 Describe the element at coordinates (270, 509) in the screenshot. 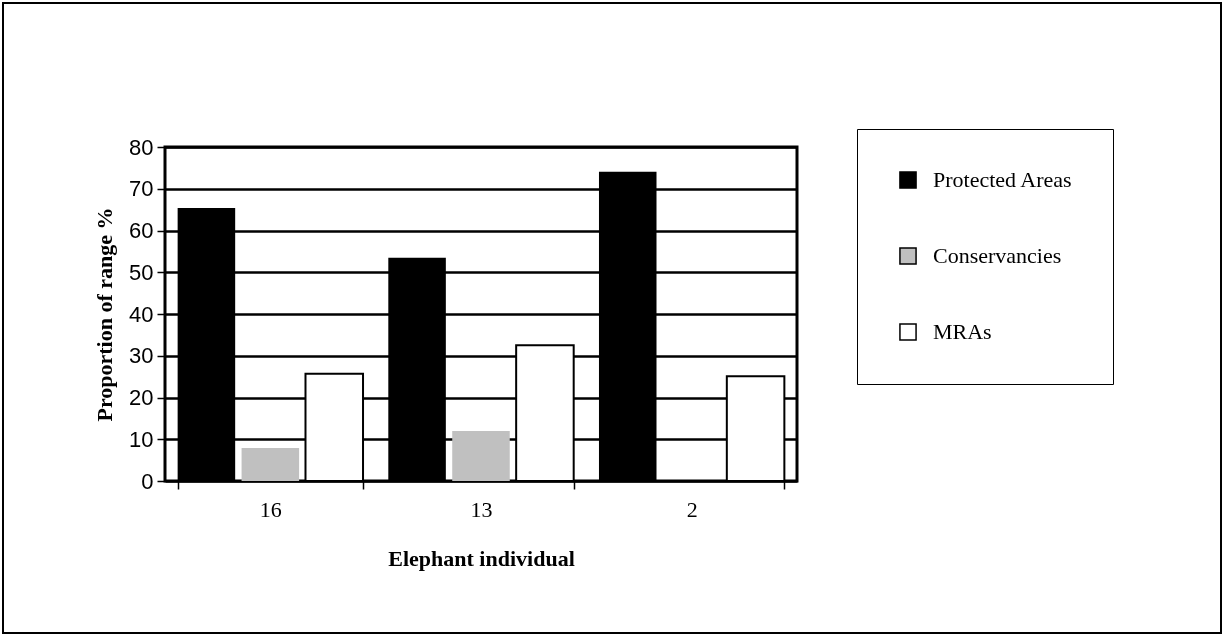

I see `x-tick-label: 16` at that location.